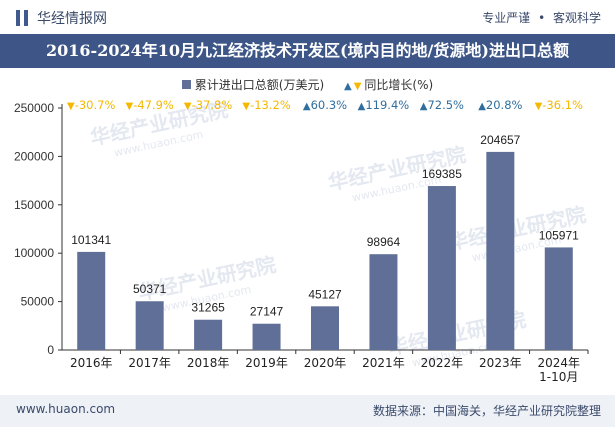  Describe the element at coordinates (208, 308) in the screenshot. I see `bar-value-label: 31265` at that location.